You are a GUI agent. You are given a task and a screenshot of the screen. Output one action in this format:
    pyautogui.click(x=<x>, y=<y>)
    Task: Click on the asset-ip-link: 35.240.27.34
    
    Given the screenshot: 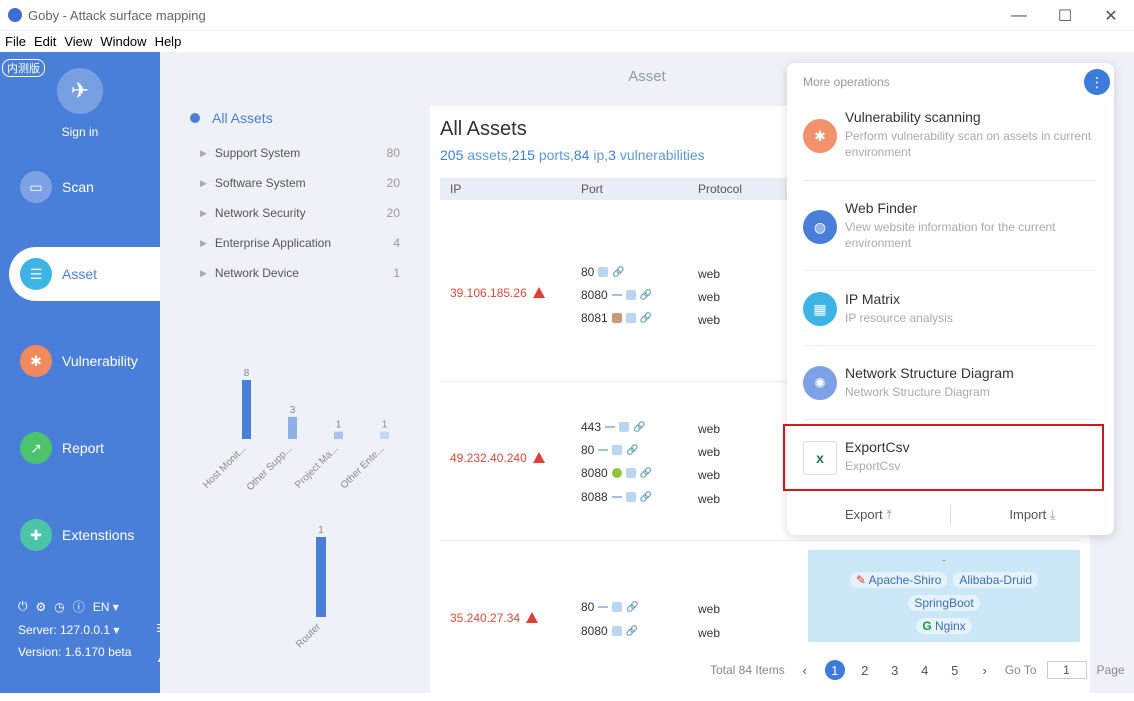 What is the action you would take?
    pyautogui.click(x=494, y=618)
    